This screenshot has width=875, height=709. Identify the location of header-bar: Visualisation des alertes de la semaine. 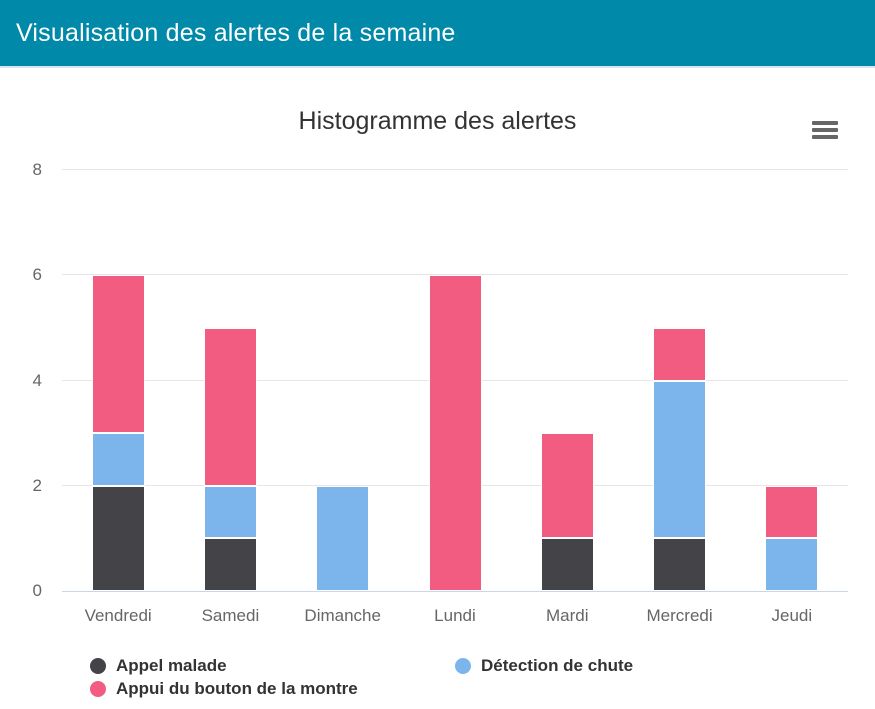
(437, 34).